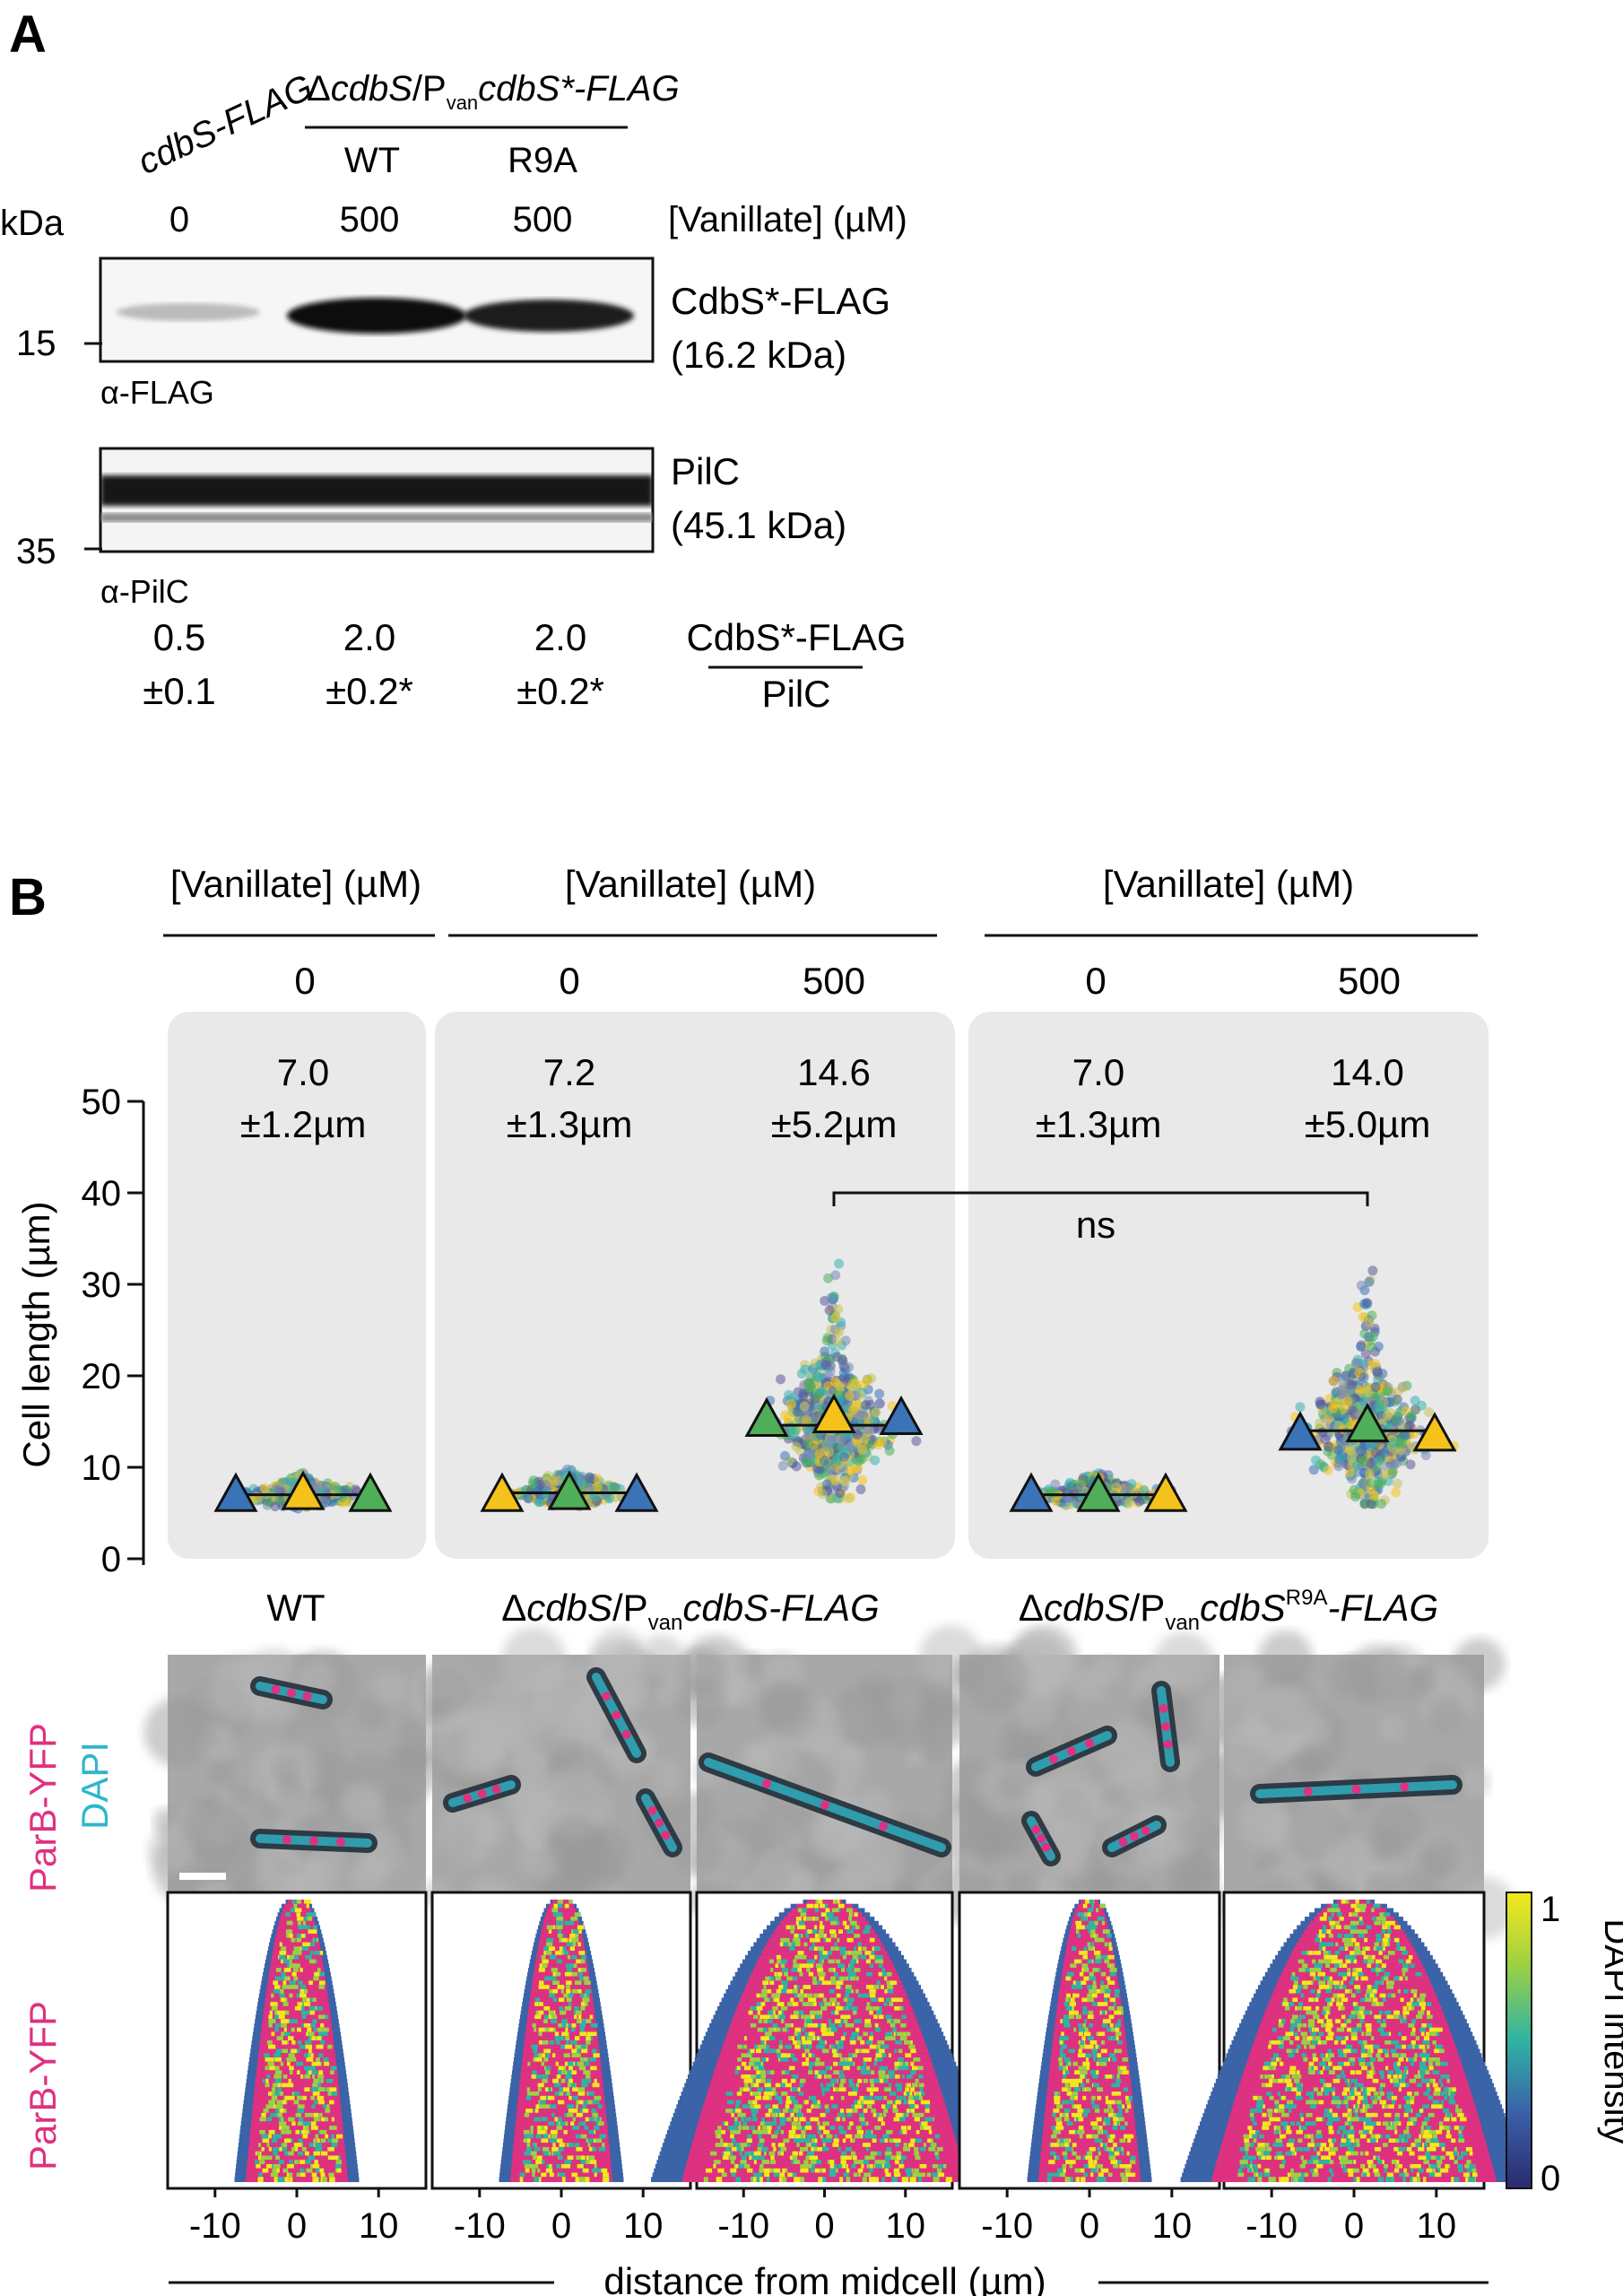 The image size is (1623, 2296). What do you see at coordinates (834, 1072) in the screenshot?
I see `cond3-mean: 14.6` at bounding box center [834, 1072].